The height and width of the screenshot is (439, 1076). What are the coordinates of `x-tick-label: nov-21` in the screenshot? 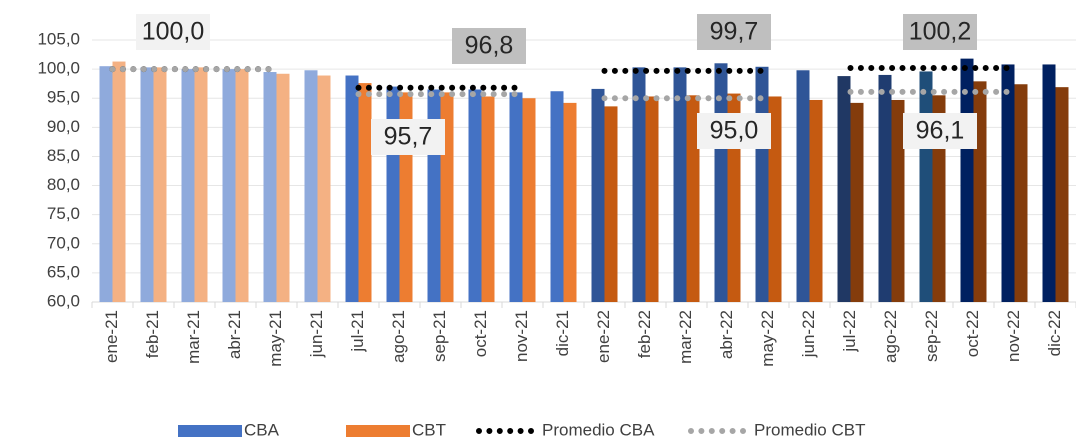 It's located at (521, 336).